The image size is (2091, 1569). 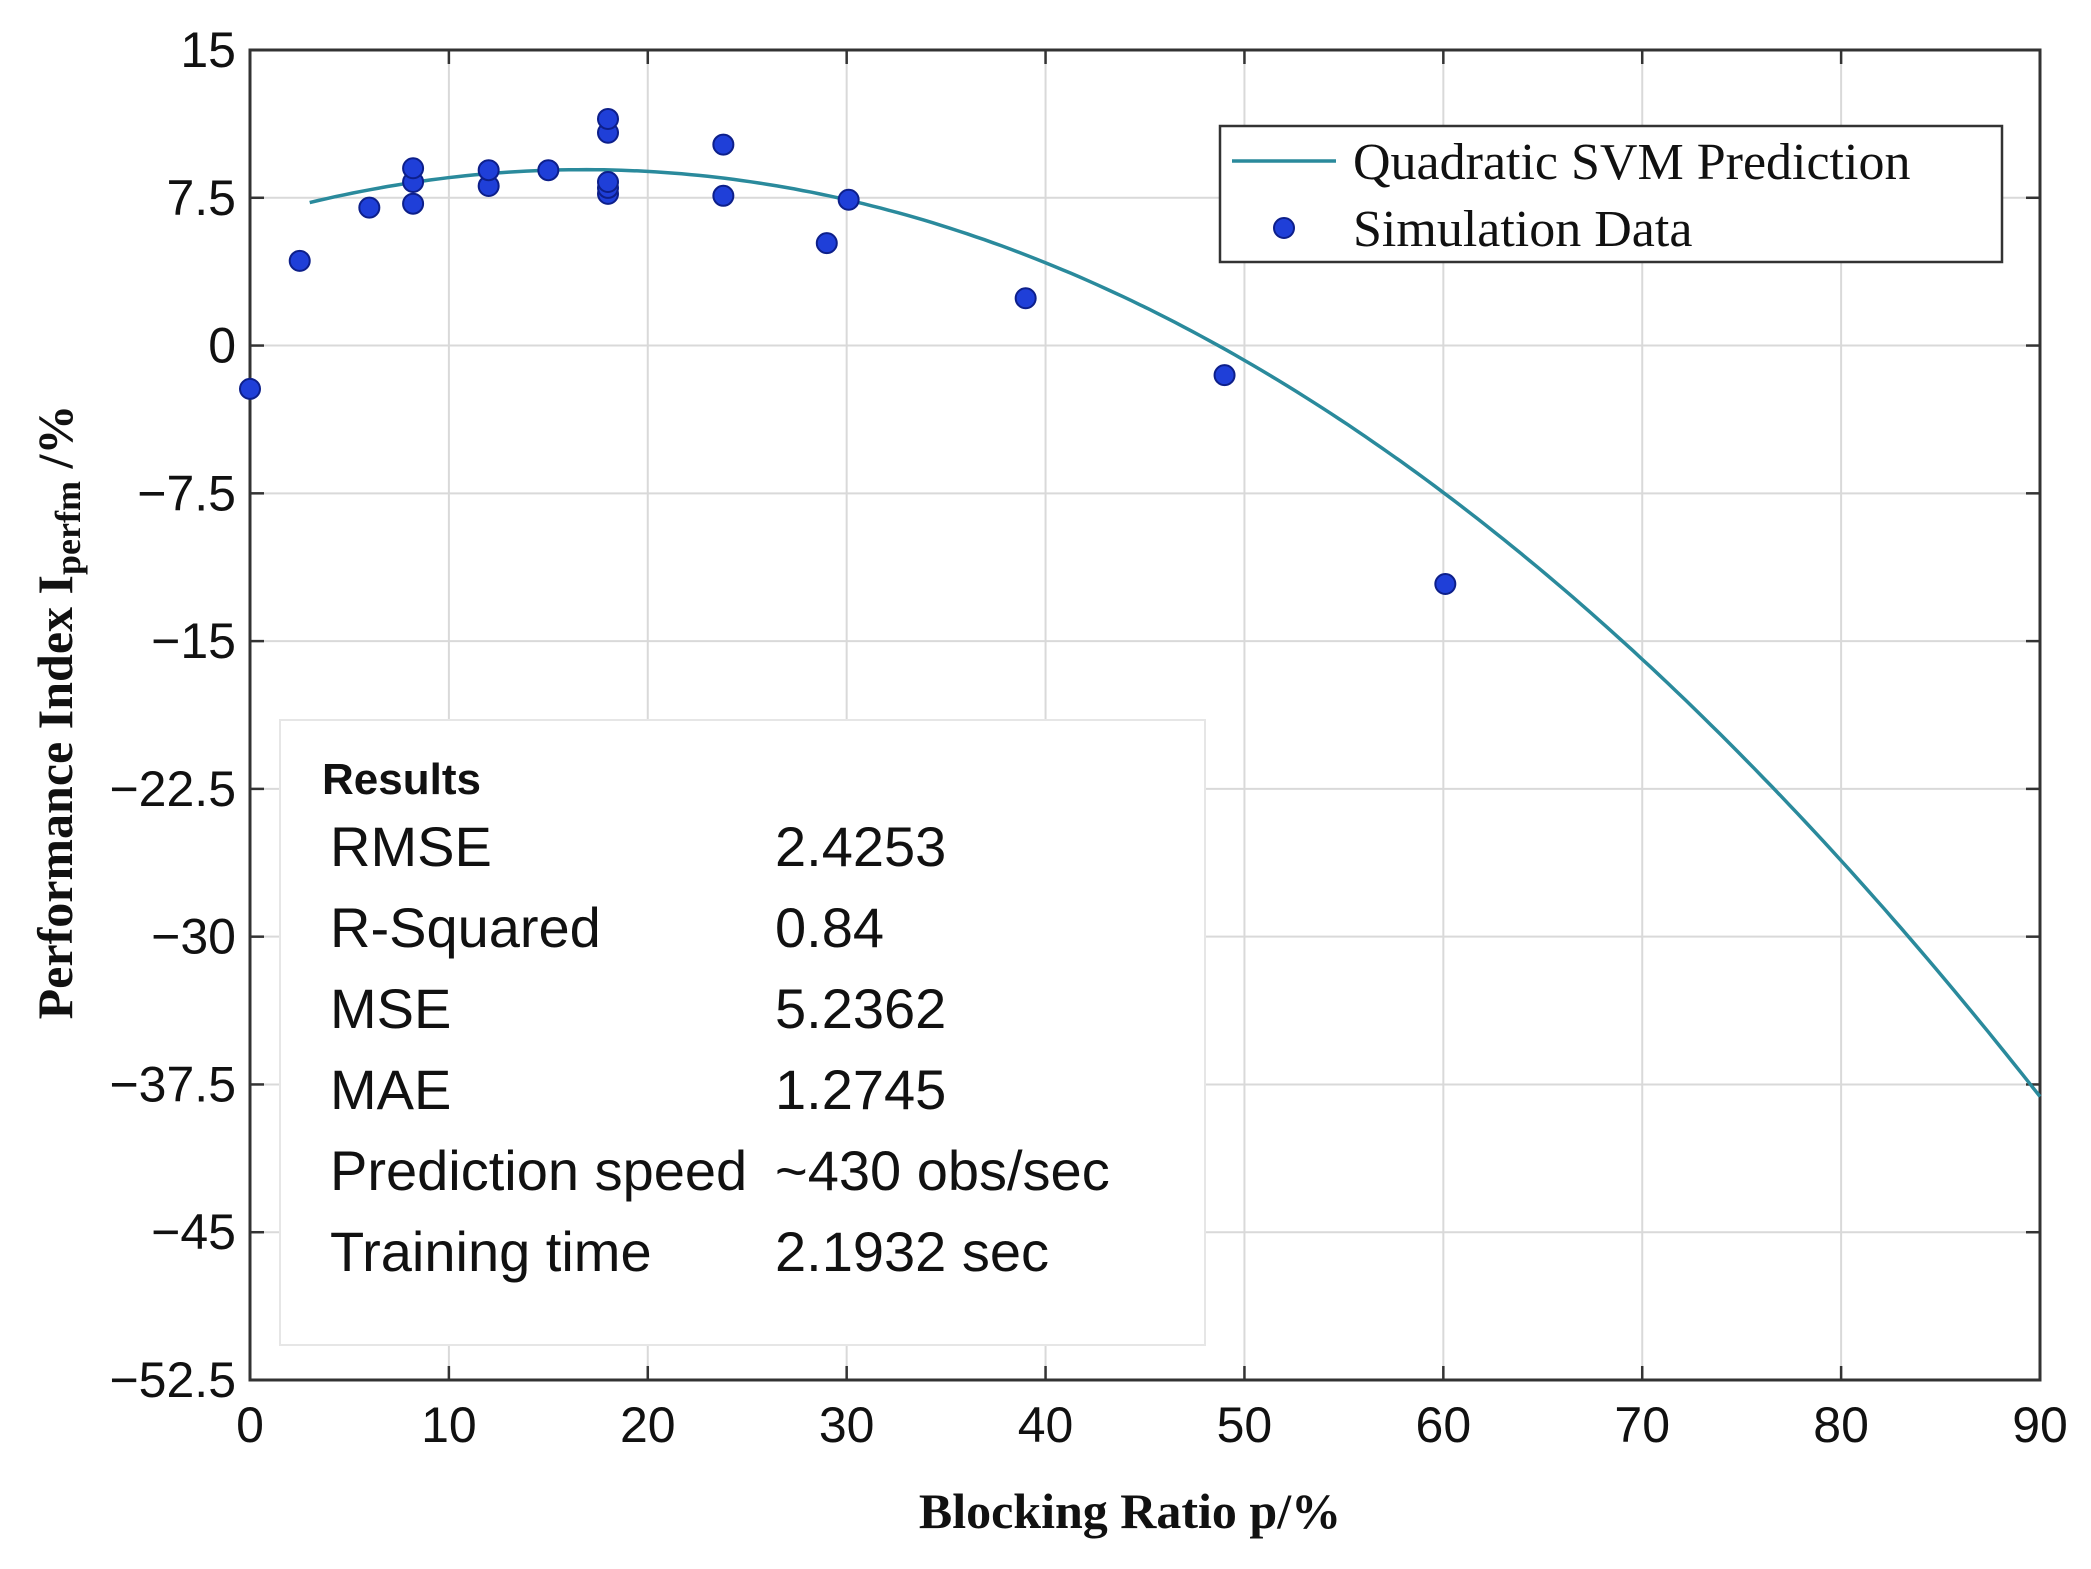 I want to click on legend-box, so click(x=1611, y=194).